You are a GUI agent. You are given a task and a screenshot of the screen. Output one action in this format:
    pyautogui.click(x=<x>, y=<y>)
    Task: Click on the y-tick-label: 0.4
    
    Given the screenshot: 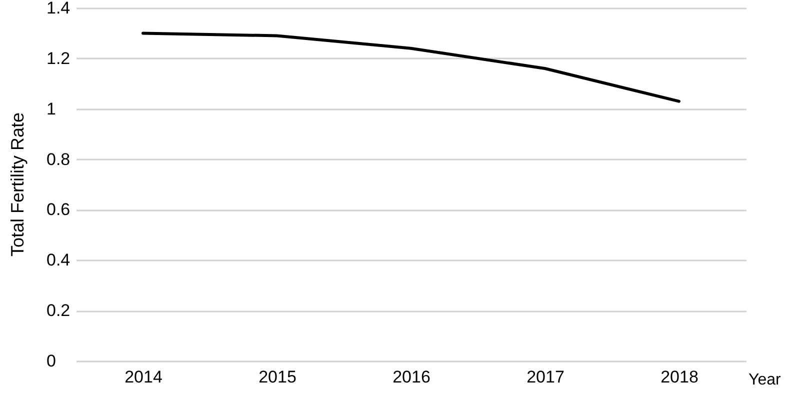 What is the action you would take?
    pyautogui.click(x=58, y=260)
    